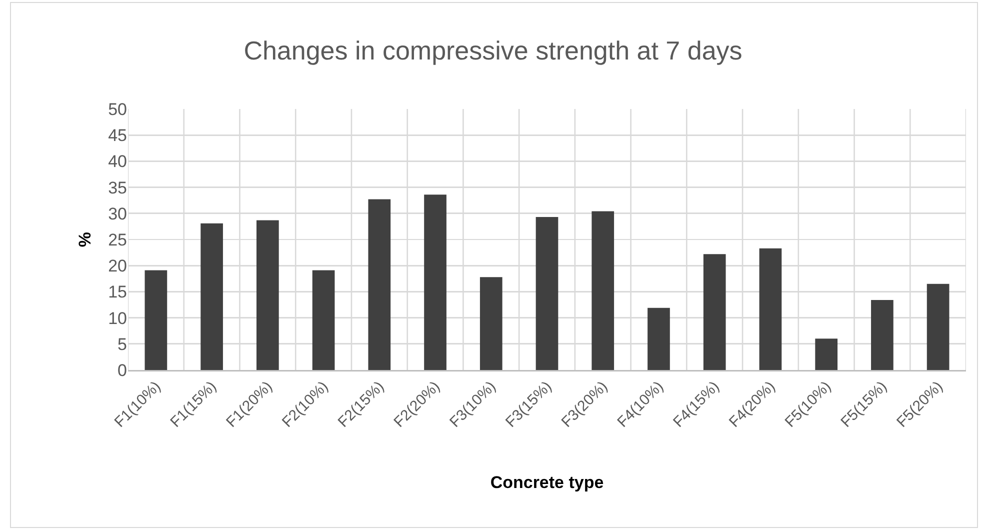 This screenshot has height=531, width=986. I want to click on y-axis-title: %, so click(85, 240).